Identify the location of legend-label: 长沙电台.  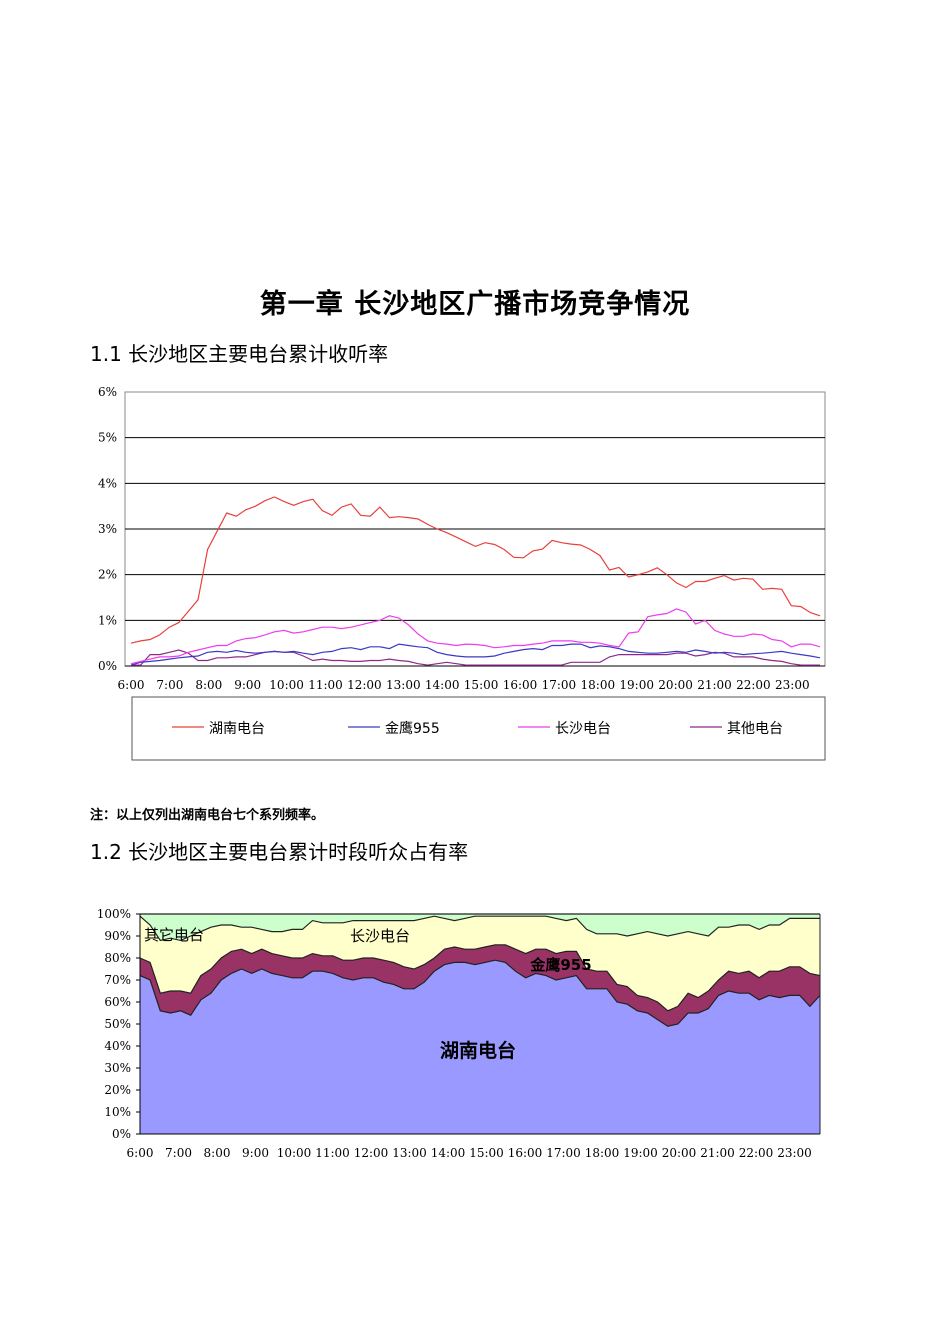
(583, 729).